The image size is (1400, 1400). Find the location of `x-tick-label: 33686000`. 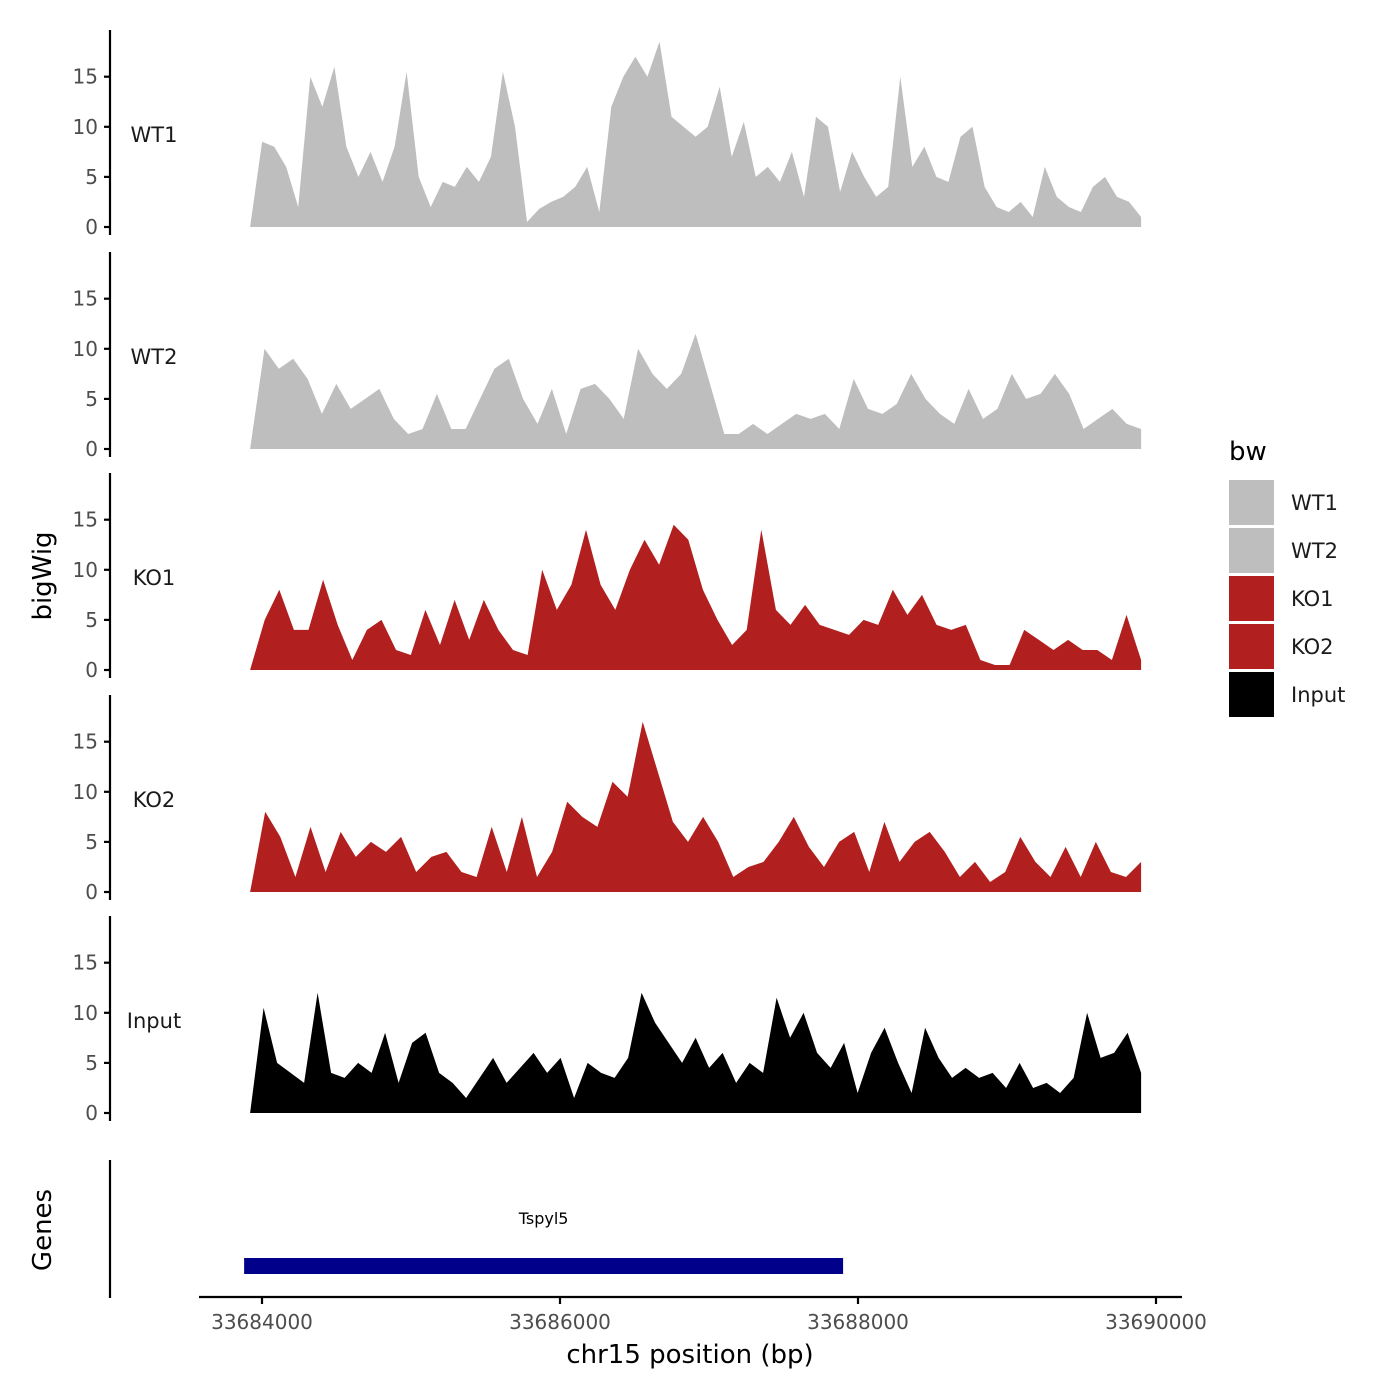

x-tick-label: 33686000 is located at coordinates (560, 1322).